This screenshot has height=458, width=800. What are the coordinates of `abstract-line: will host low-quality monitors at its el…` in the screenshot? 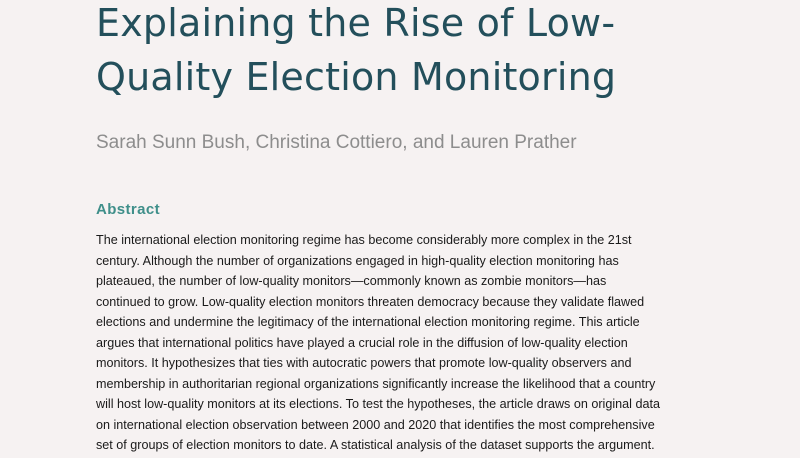 It's located at (378, 404).